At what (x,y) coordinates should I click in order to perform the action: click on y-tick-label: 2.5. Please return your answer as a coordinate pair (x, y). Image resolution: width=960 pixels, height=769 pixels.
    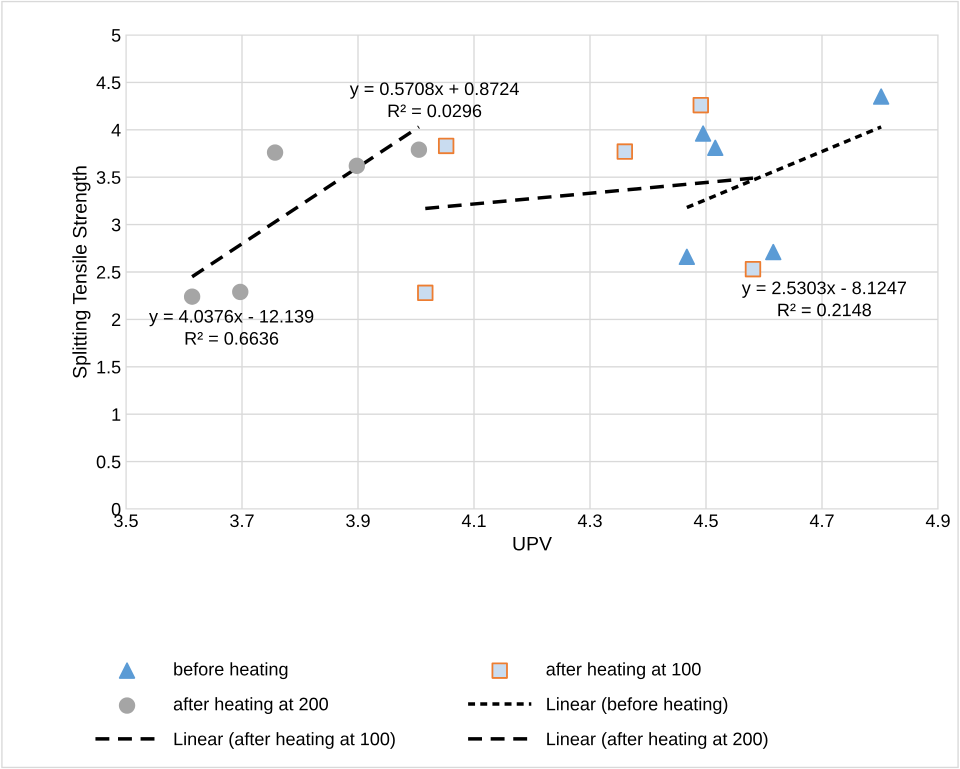
    Looking at the image, I should click on (108, 272).